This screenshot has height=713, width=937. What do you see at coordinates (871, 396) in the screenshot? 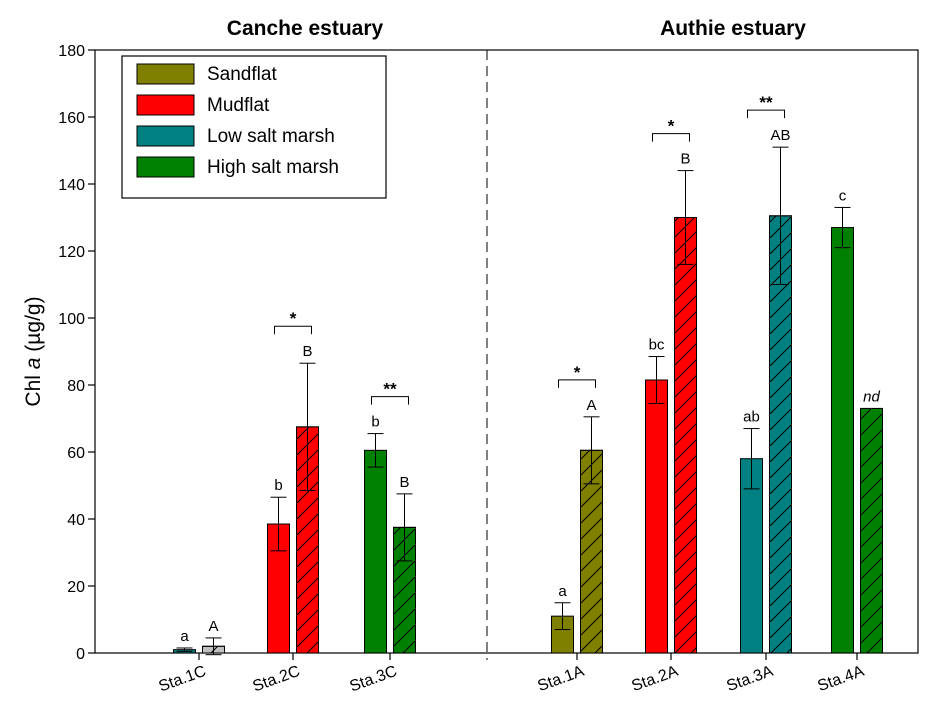
I see `significance-letter: nd` at bounding box center [871, 396].